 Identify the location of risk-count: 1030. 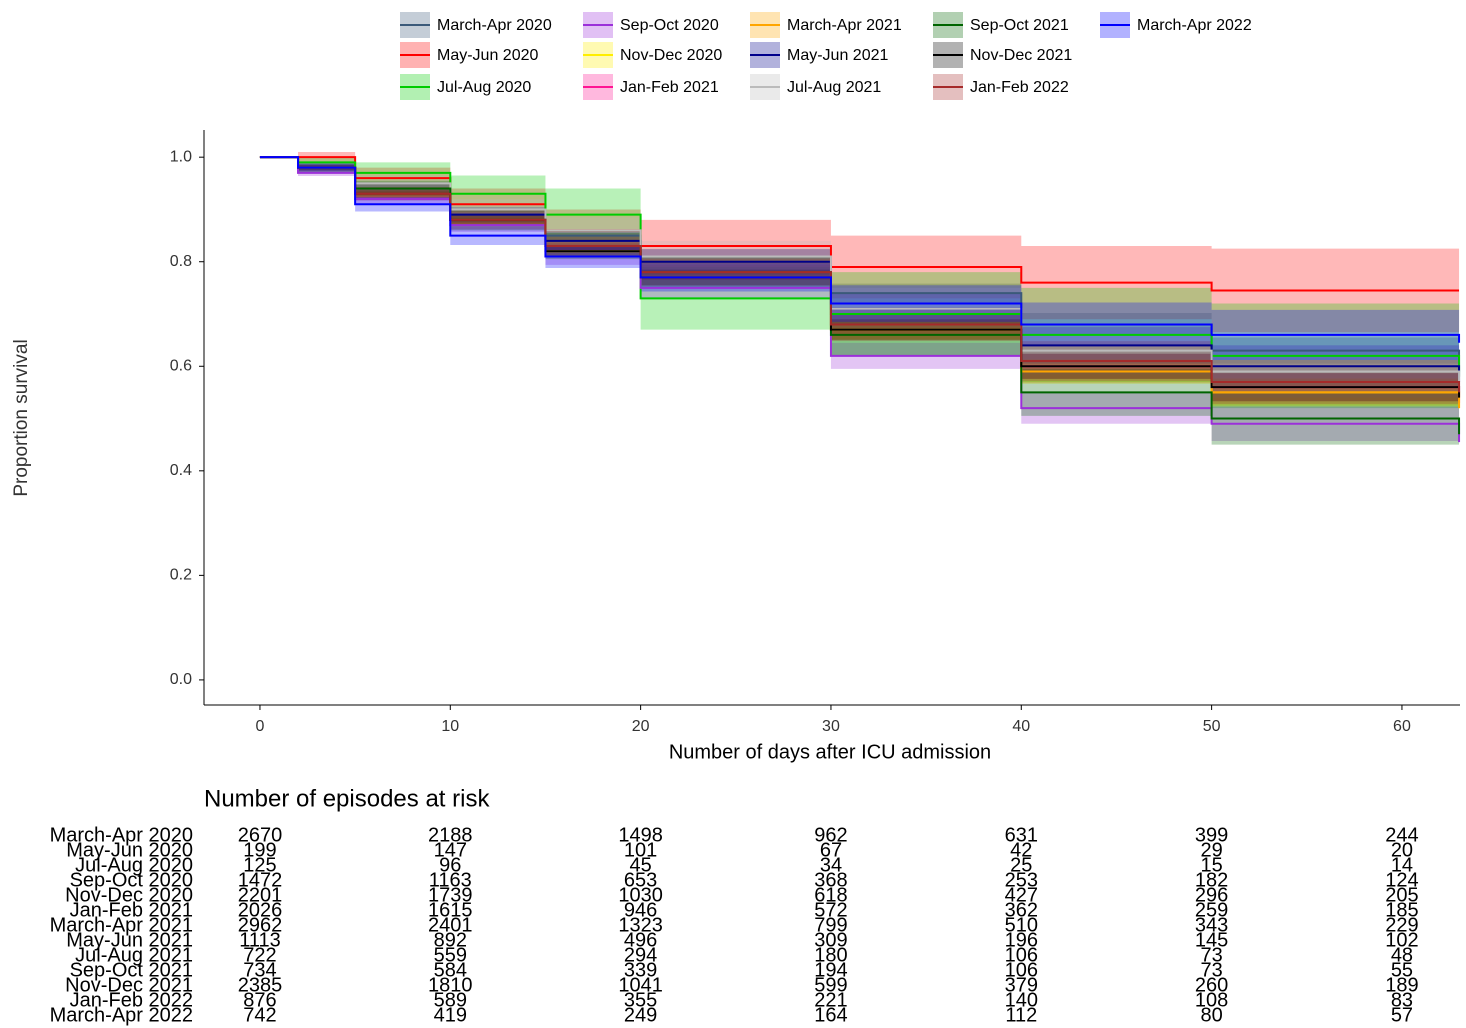
(640, 895).